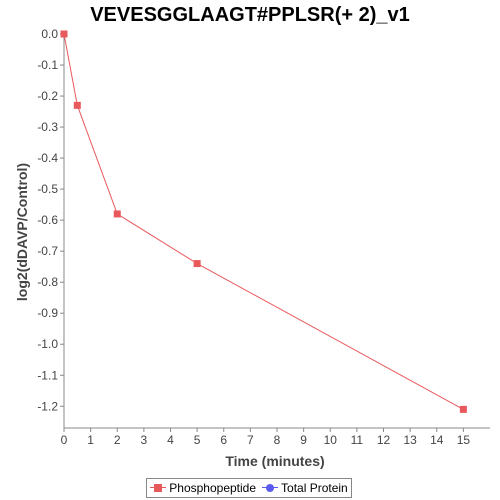  I want to click on y-tick-label: -1.0, so click(47, 344).